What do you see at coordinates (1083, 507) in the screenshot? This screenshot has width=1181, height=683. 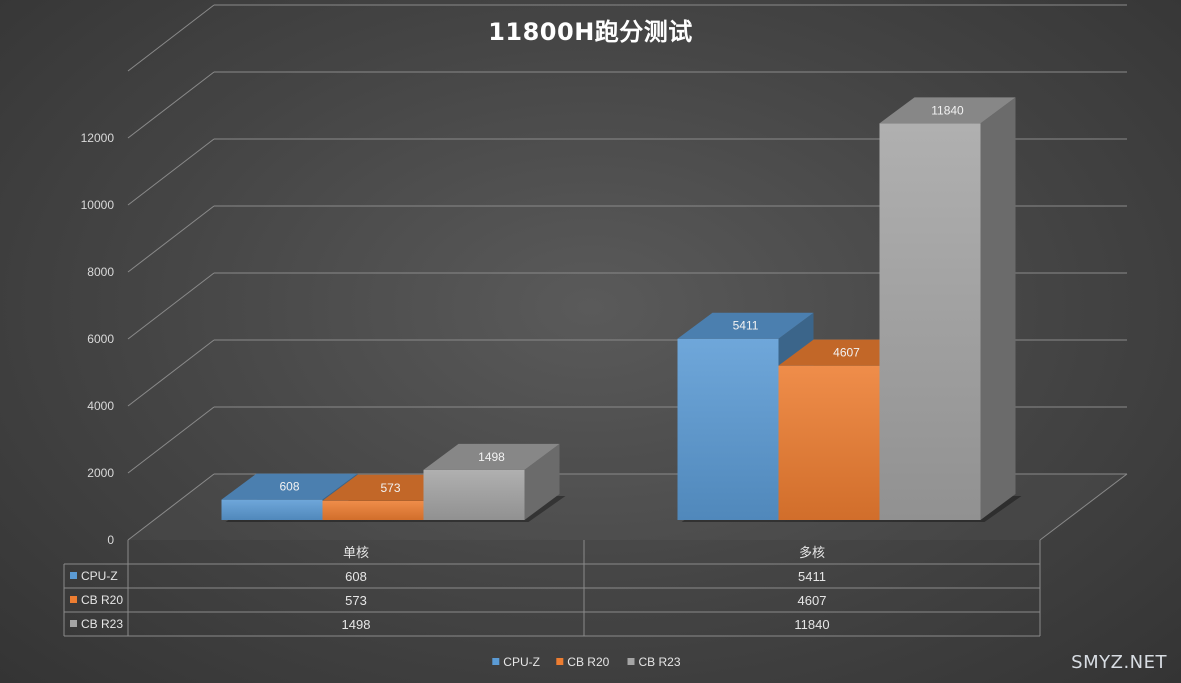 I see `floor-right-edge` at bounding box center [1083, 507].